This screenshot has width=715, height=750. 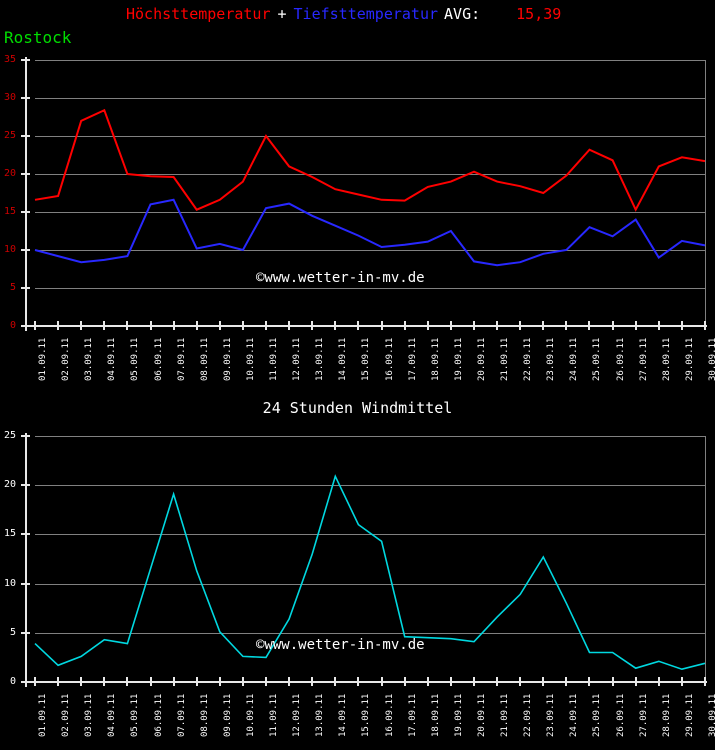 I want to click on average-value: 15,39, so click(x=539, y=14).